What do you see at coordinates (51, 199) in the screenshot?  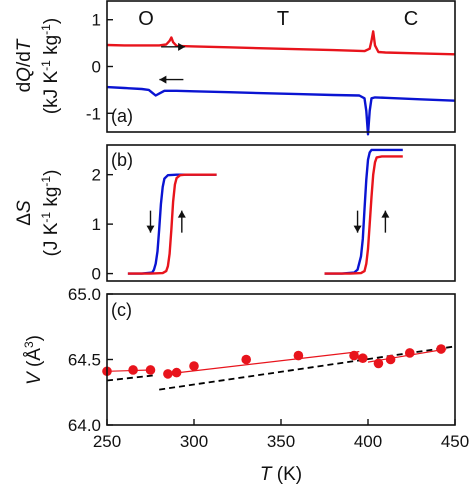 I see `panel-b-yunit-3: kg` at bounding box center [51, 199].